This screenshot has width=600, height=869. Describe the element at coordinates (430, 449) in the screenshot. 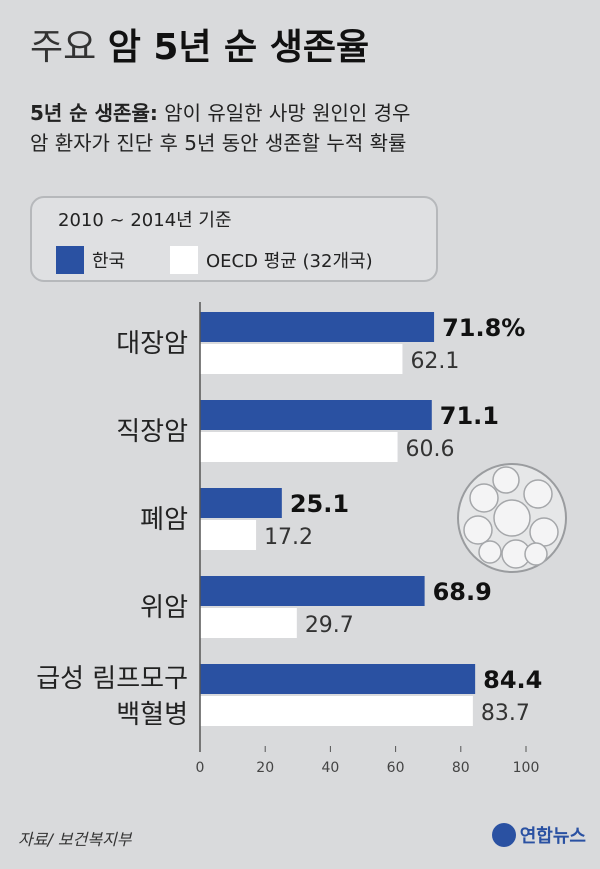

I see `value-label-oecd: 60.6` at that location.